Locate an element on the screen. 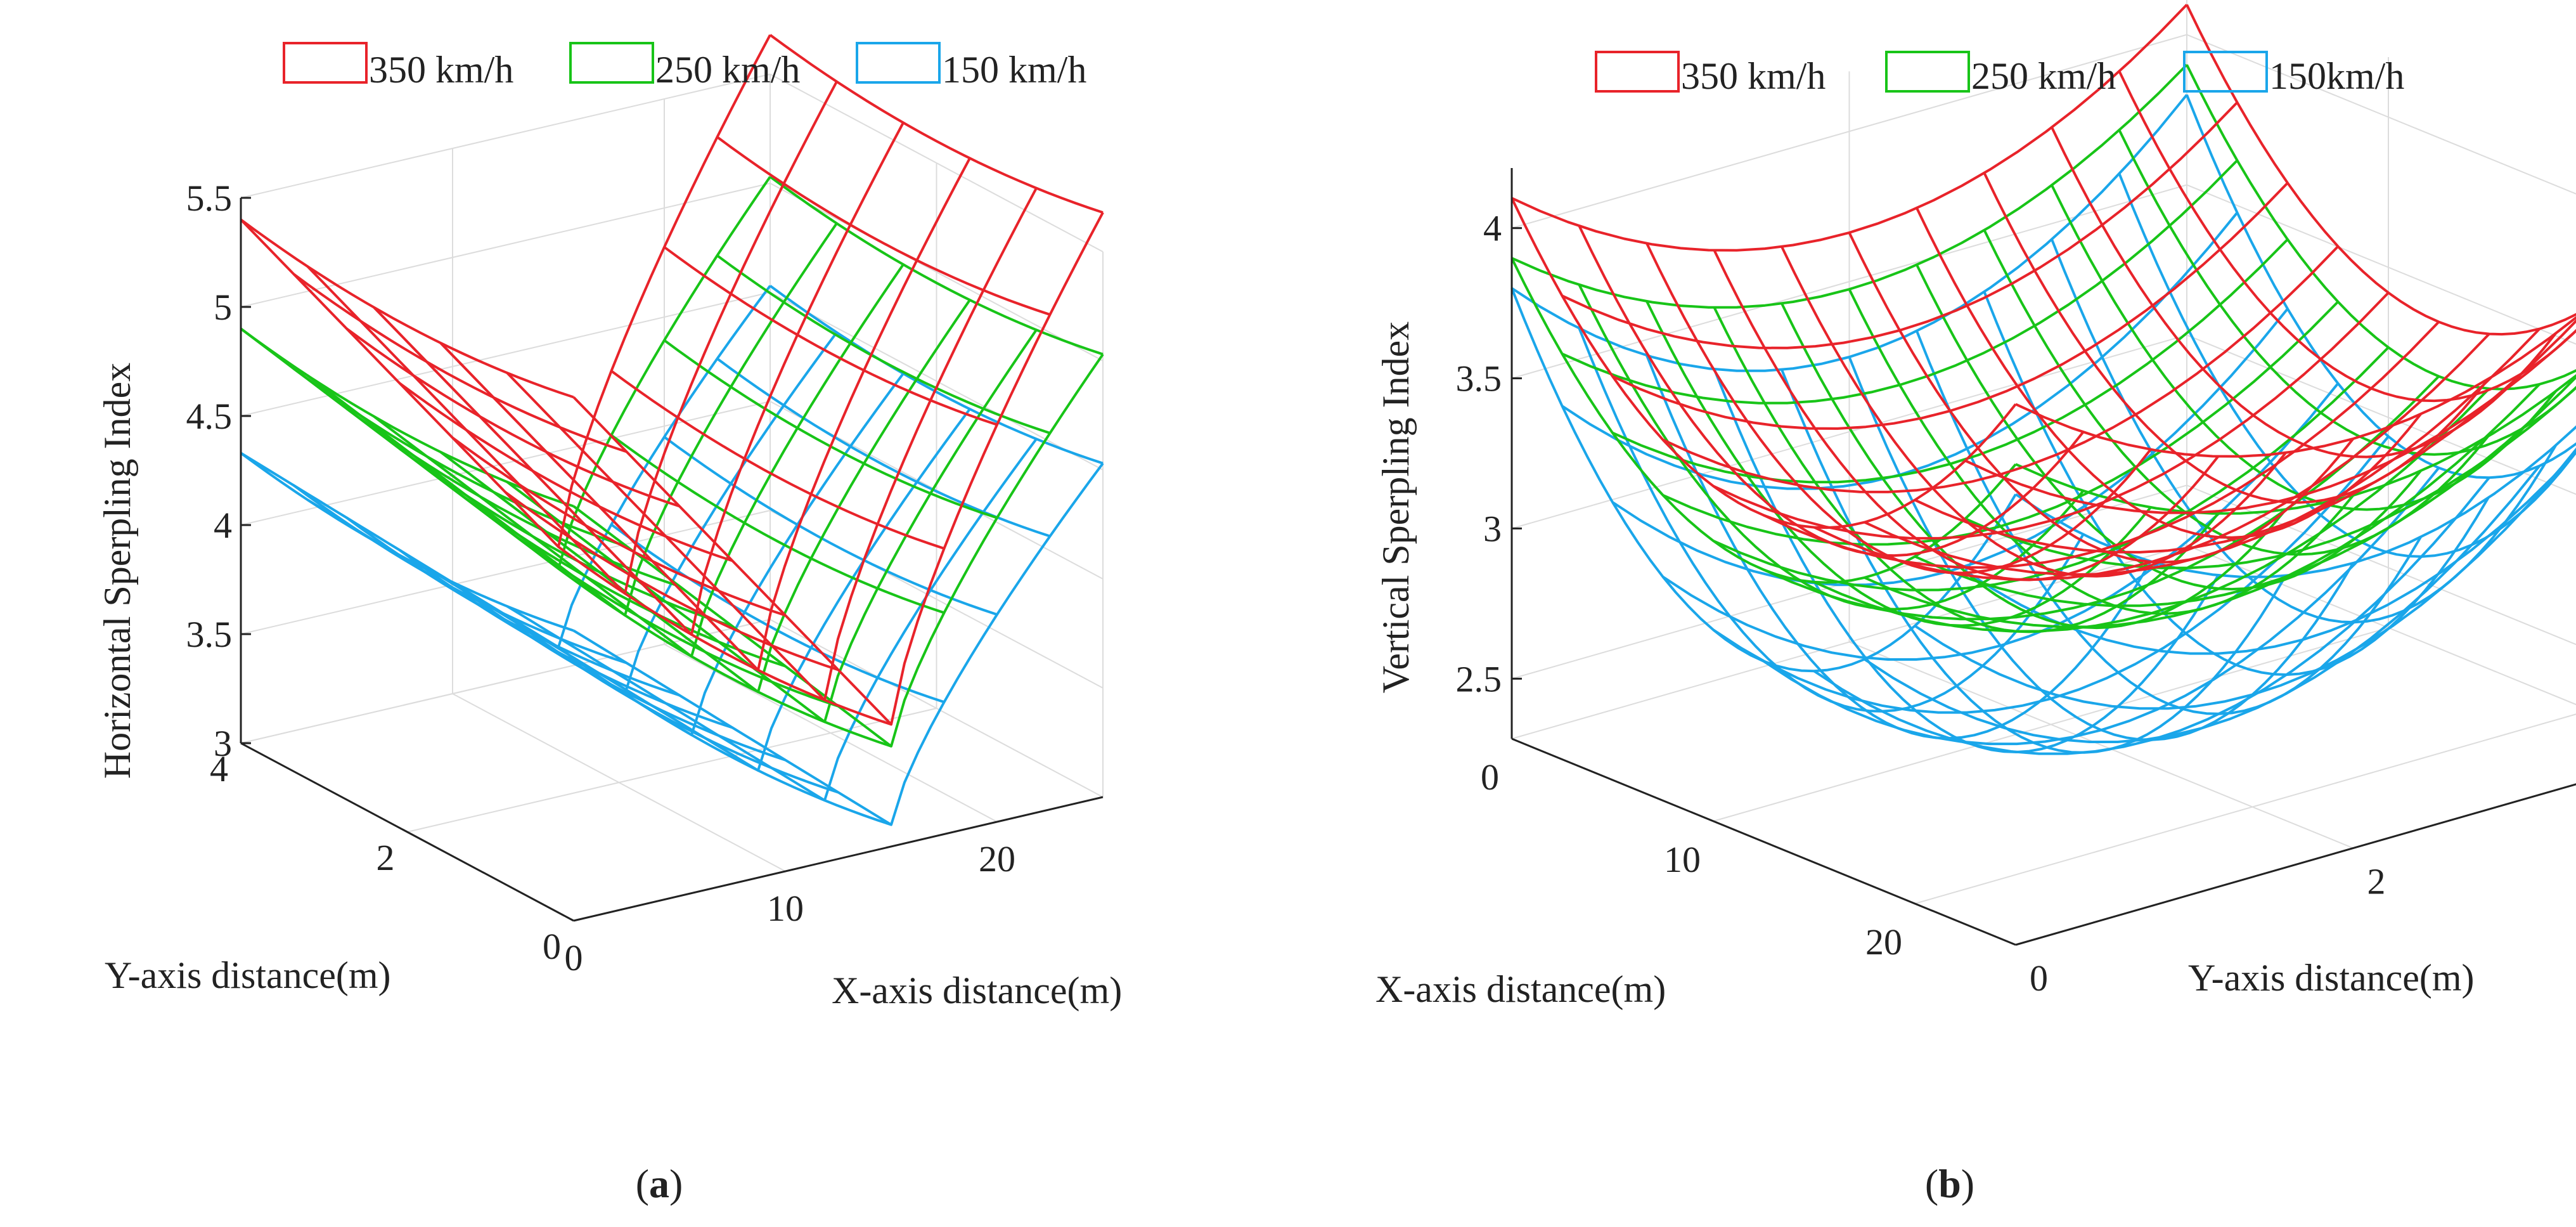  z-tick-label-a-1: 3.5 is located at coordinates (209, 634).